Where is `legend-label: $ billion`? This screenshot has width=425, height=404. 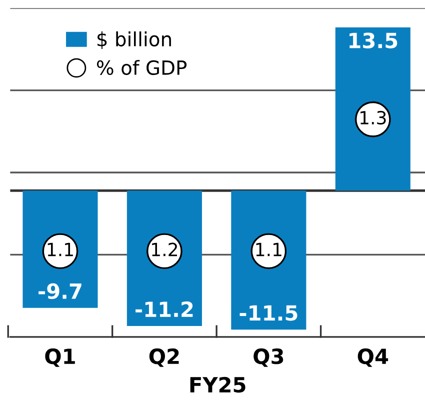 legend-label: $ billion is located at coordinates (134, 40).